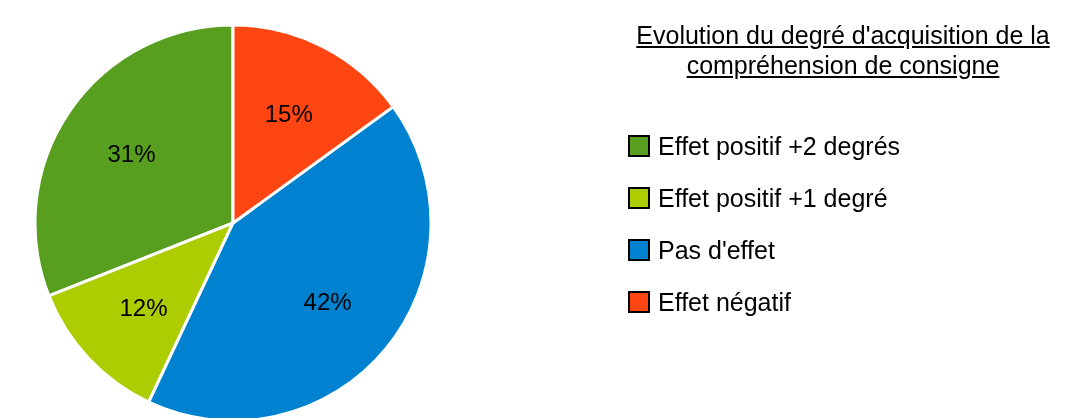  I want to click on data-label: 15%, so click(288, 114).